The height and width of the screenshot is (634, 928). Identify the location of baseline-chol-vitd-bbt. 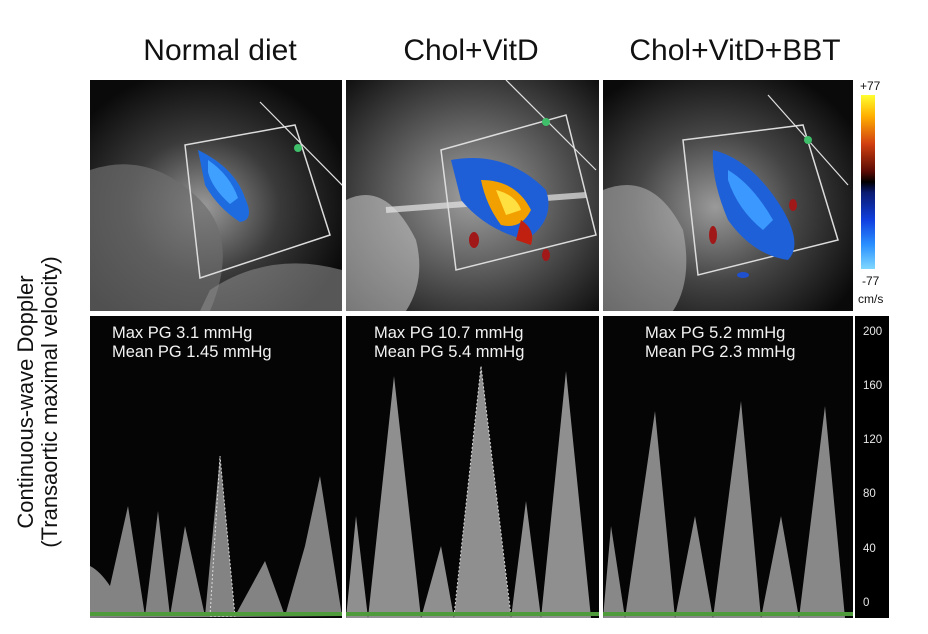
(728, 614).